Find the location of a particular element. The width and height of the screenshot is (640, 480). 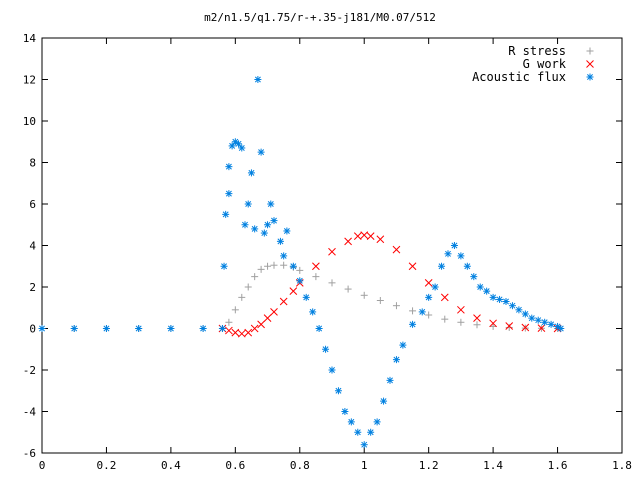

y-tick-label: 0 is located at coordinates (32, 329).